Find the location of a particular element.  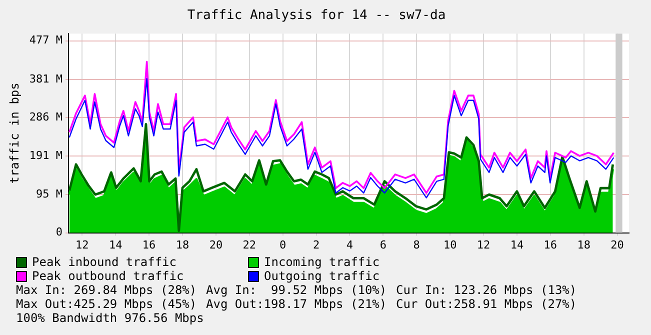

y-tick-label: 286 M is located at coordinates (46, 117).